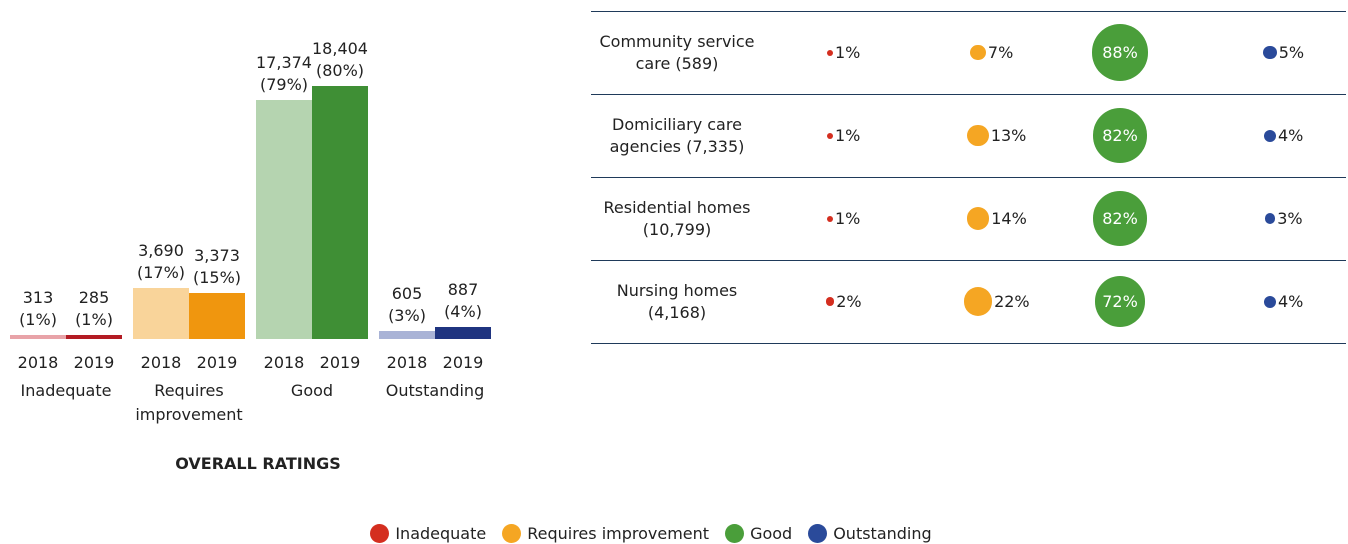  Describe the element at coordinates (407, 304) in the screenshot. I see `value-label: 605 (3%)` at that location.